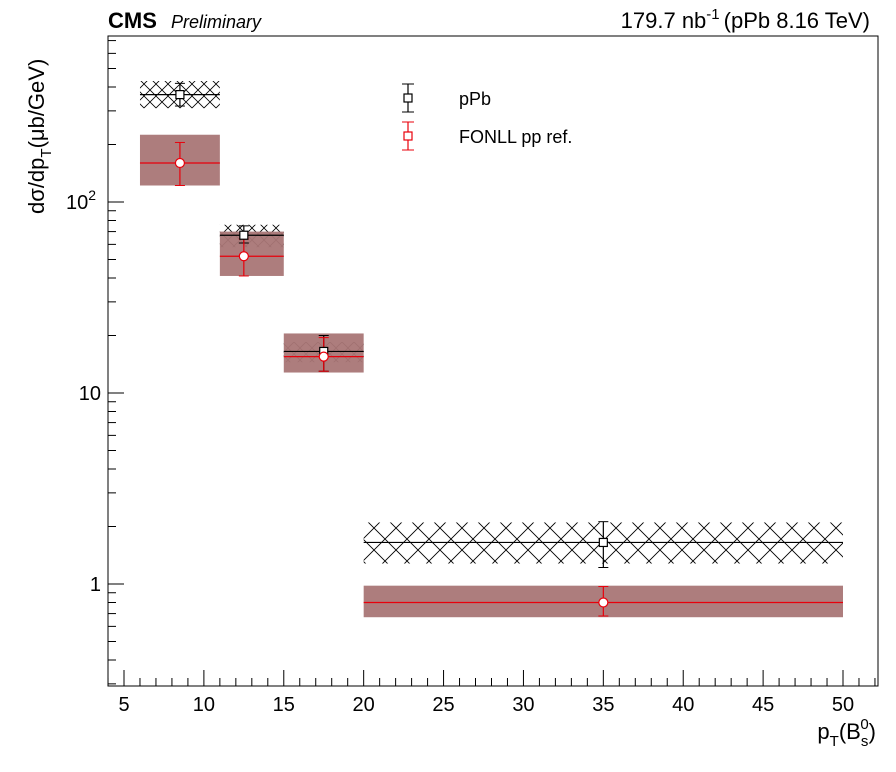  I want to click on x-tick-label: 15, so click(284, 705).